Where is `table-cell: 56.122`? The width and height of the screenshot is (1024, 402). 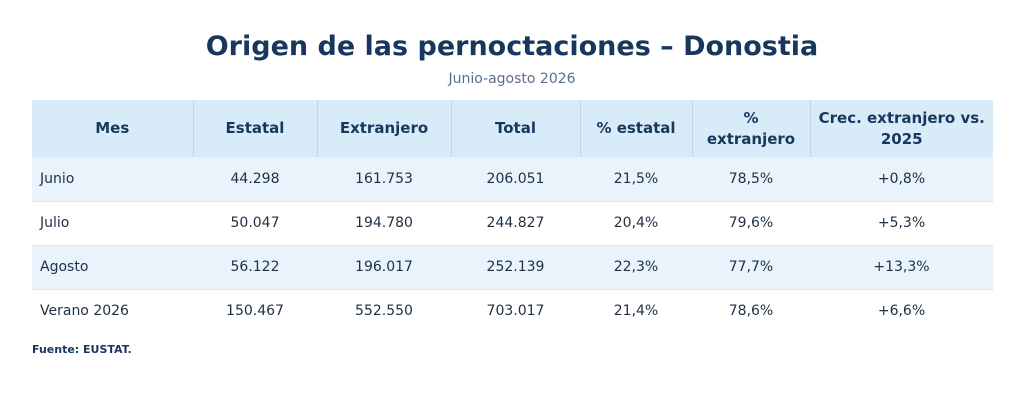 table-cell: 56.122 is located at coordinates (255, 267).